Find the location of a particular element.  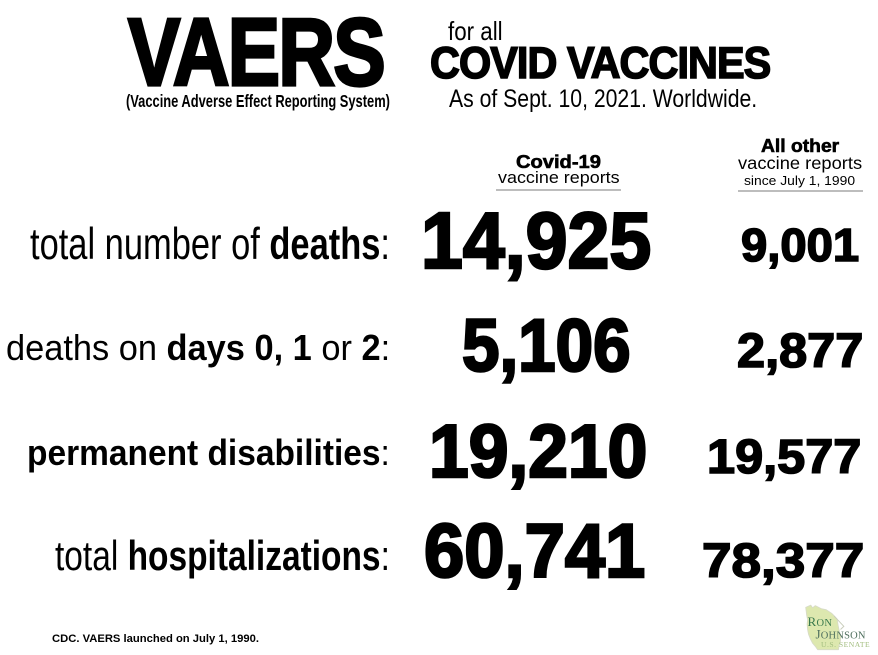

svg-text: RON is located at coordinates (820, 621).